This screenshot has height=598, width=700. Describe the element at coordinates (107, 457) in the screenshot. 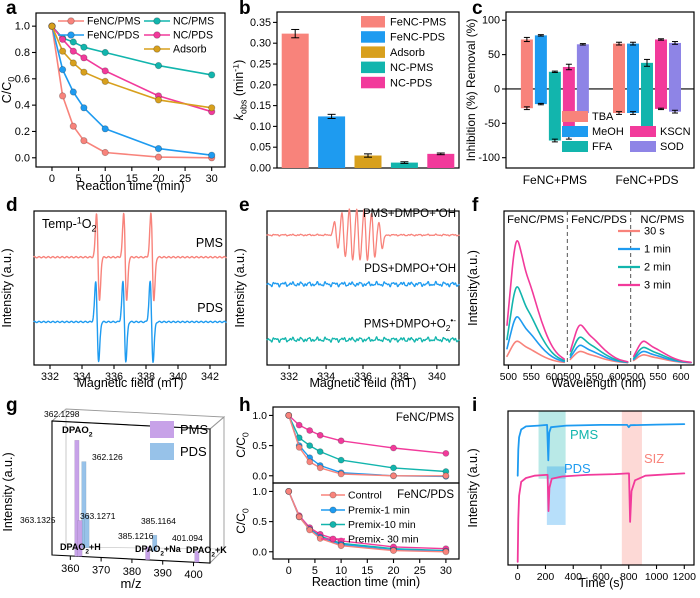

I see `svg-text: 362.126` at that location.